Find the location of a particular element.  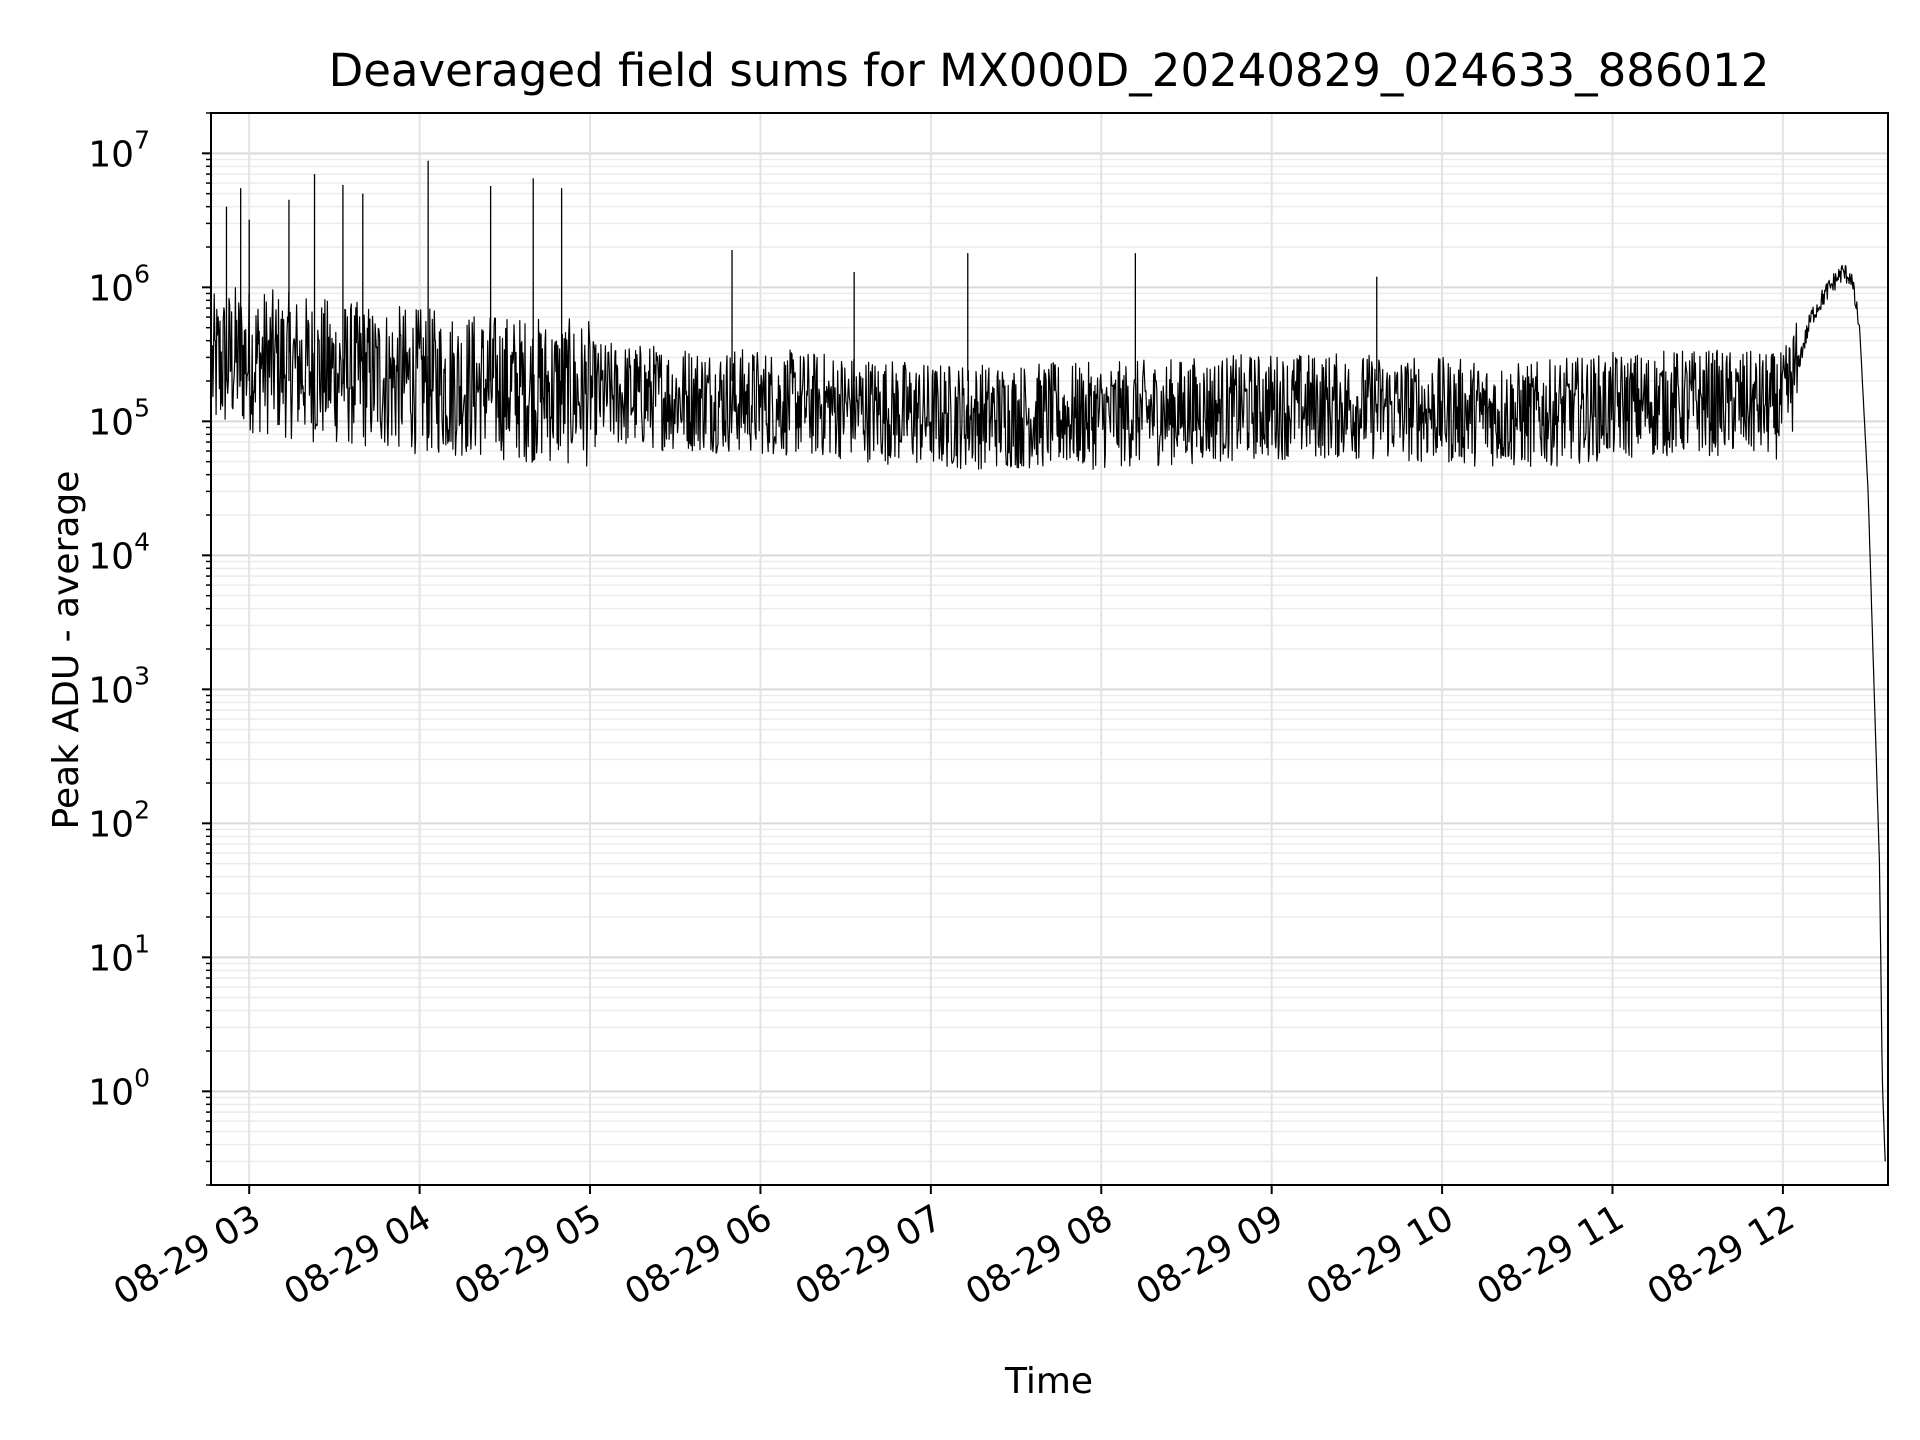

y-tick-label: 10⁶ is located at coordinates (119, 284).